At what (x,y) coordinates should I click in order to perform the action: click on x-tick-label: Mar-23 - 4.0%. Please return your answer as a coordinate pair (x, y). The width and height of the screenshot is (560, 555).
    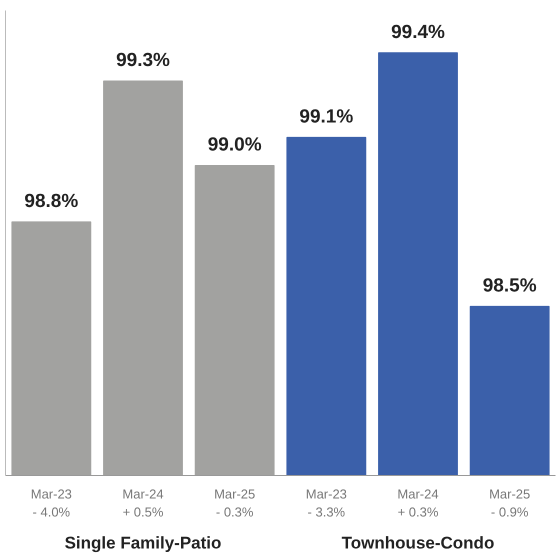
    Looking at the image, I should click on (51, 503).